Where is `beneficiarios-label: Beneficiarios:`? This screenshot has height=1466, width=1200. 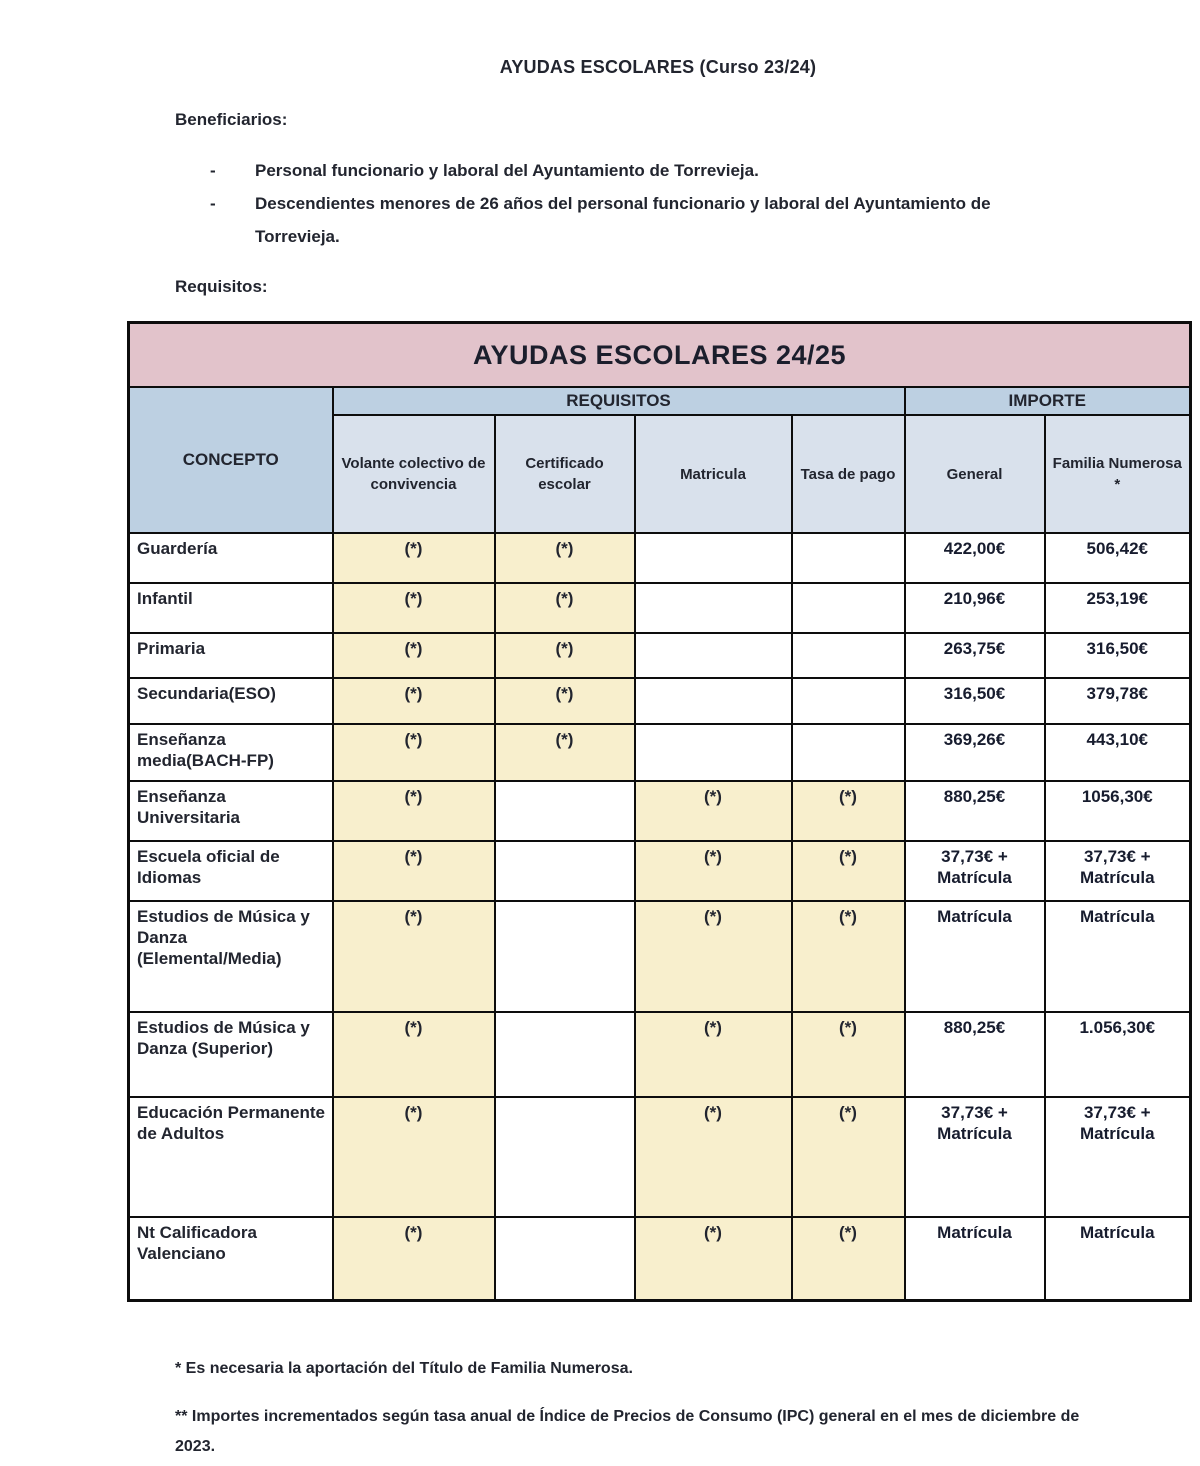 beneficiarios-label: Beneficiarios: is located at coordinates (231, 119).